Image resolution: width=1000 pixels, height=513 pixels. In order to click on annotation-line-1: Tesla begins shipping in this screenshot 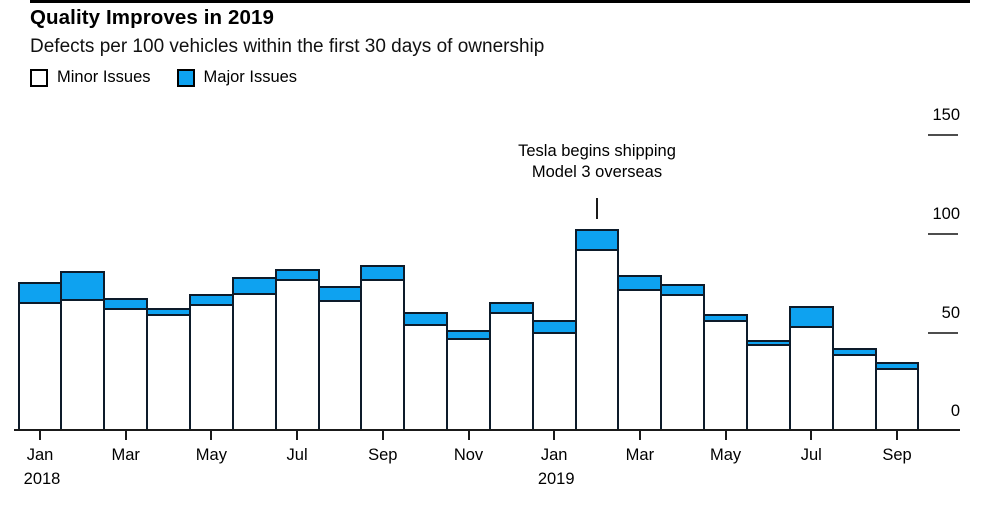, I will do `click(597, 151)`.